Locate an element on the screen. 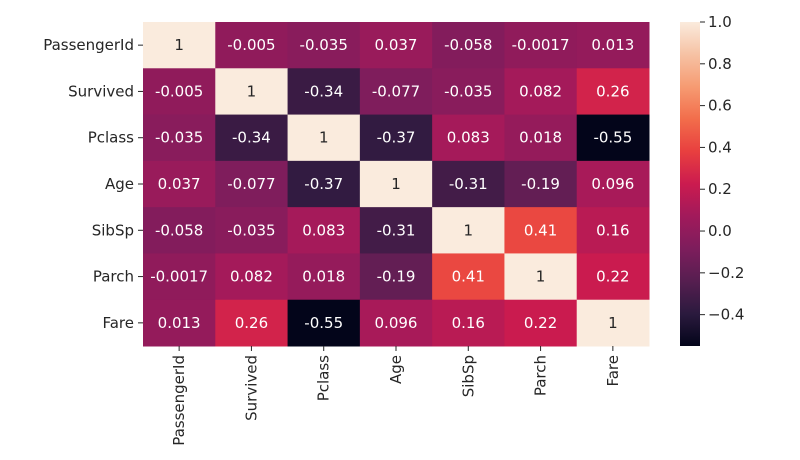  column-tick-label: Parch is located at coordinates (541, 375).